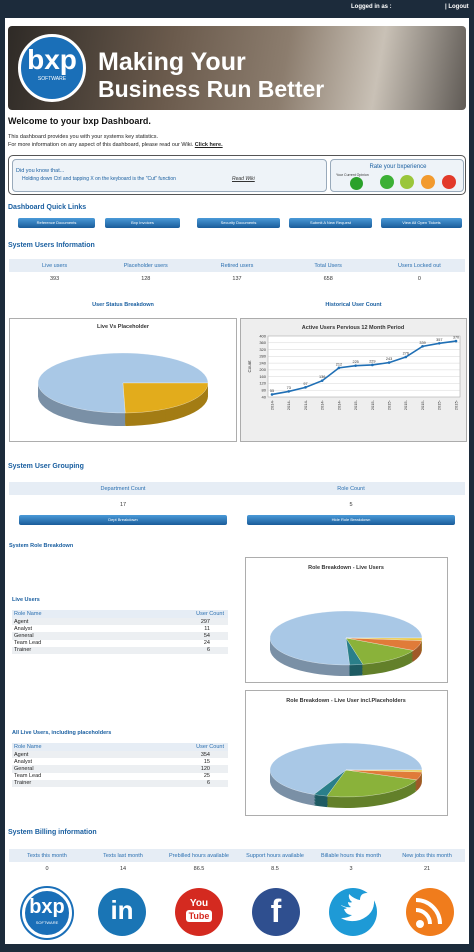  Describe the element at coordinates (237, 9) in the screenshot. I see `top-bar` at that location.